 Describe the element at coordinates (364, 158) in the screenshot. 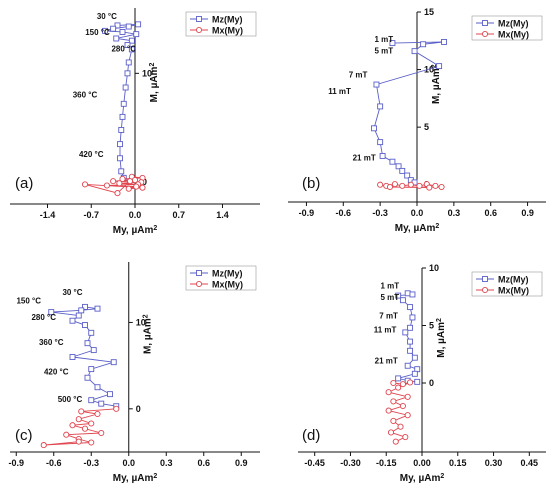

I see `point-annotation: 21 mT` at that location.